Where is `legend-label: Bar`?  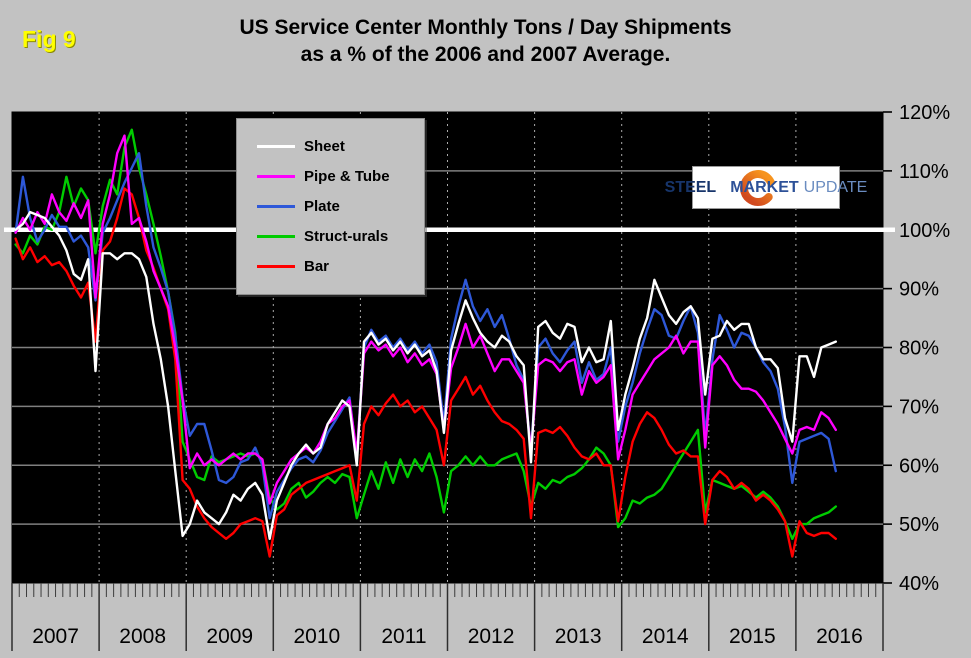 legend-label: Bar is located at coordinates (317, 266).